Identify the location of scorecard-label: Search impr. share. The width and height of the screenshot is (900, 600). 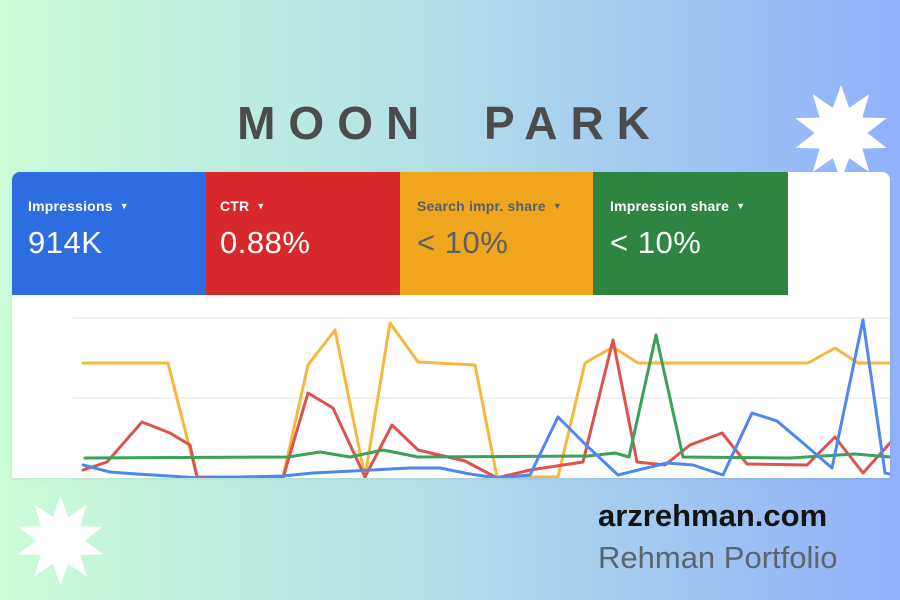
(481, 206).